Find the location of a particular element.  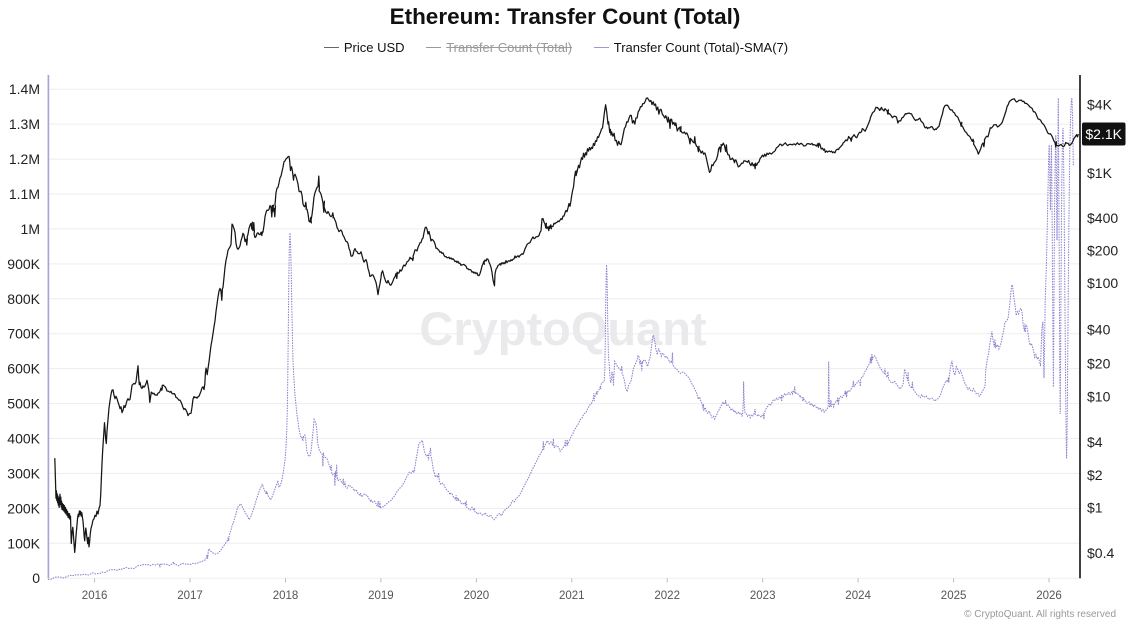

svg-text: 600K is located at coordinates (23, 369).